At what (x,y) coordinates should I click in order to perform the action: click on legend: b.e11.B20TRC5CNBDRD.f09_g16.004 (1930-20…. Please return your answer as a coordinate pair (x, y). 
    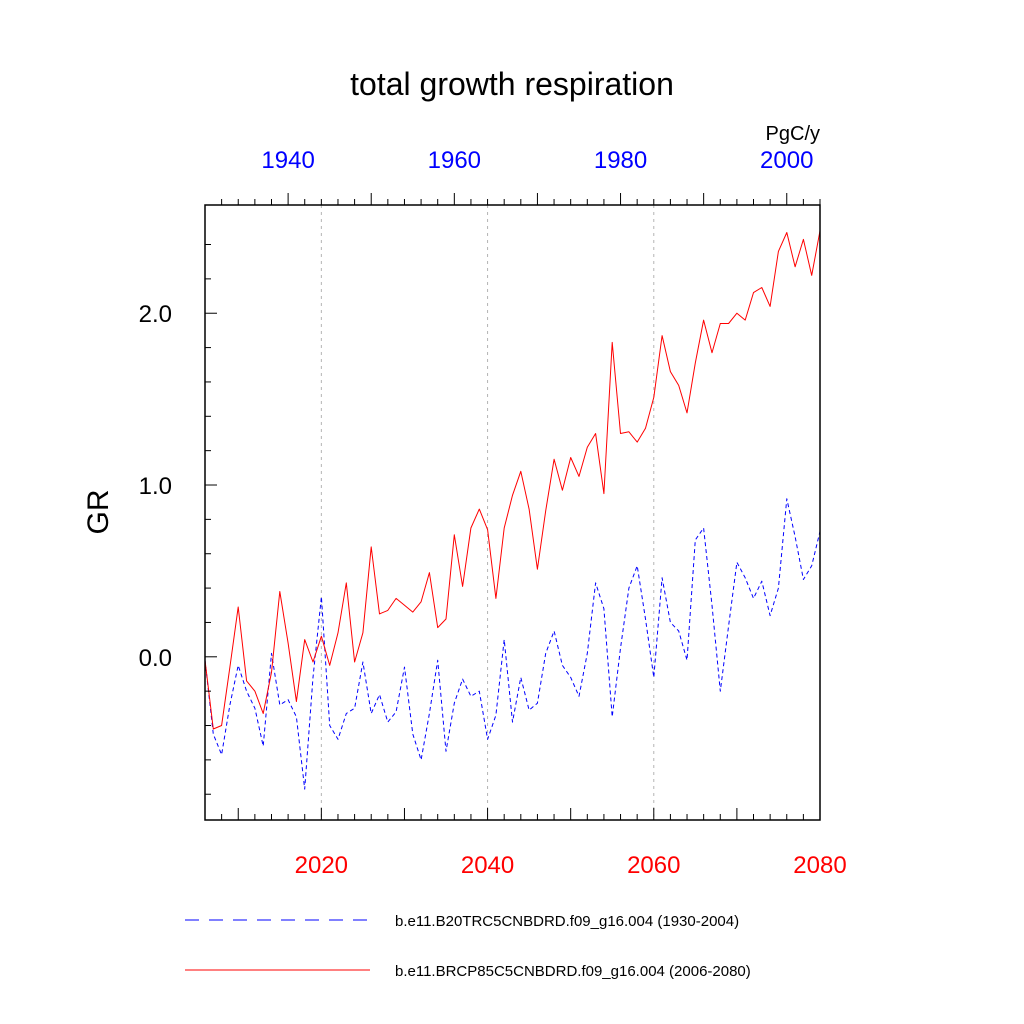
    Looking at the image, I should click on (468, 946).